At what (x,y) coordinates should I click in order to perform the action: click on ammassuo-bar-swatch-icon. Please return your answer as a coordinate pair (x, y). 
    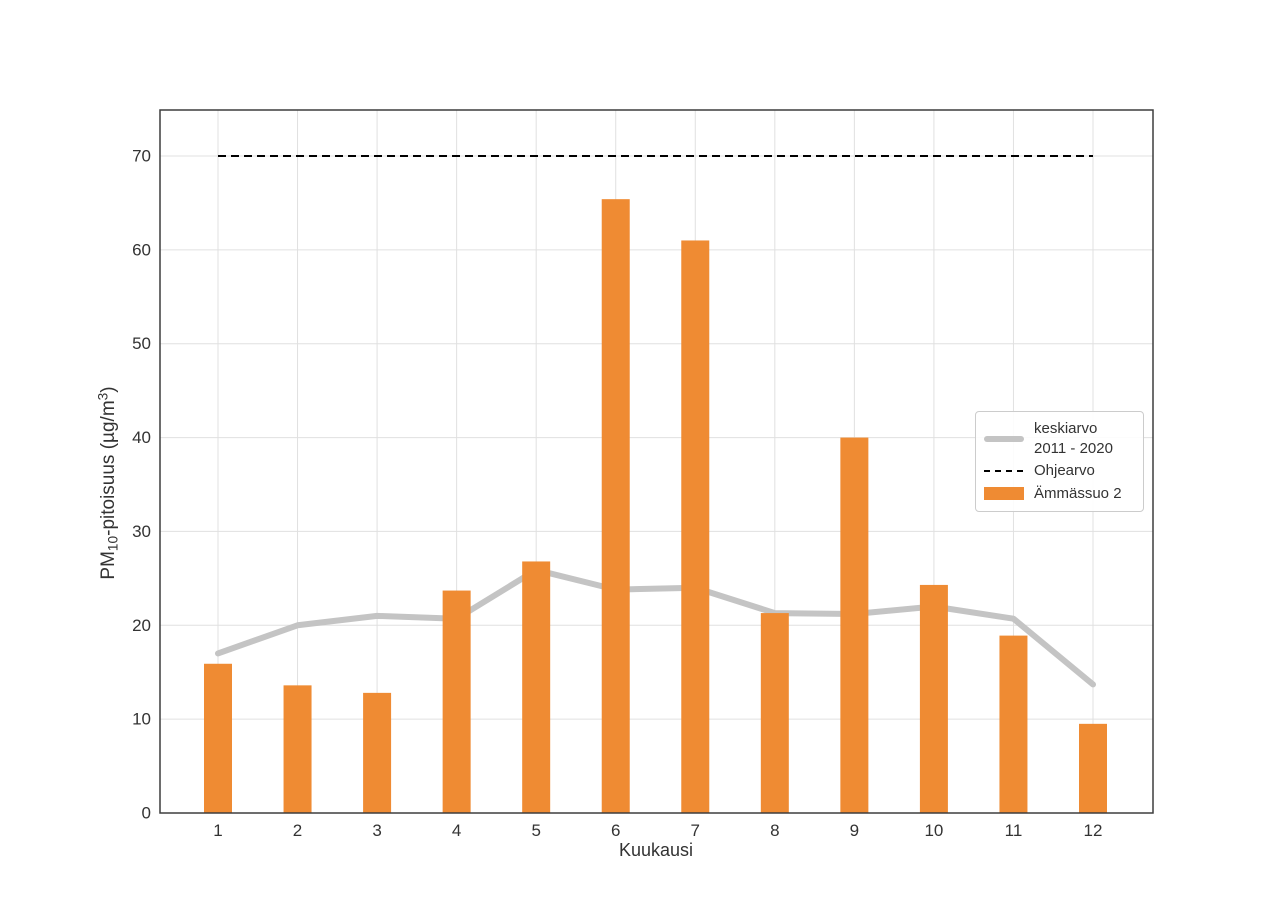
    Looking at the image, I should click on (1004, 494).